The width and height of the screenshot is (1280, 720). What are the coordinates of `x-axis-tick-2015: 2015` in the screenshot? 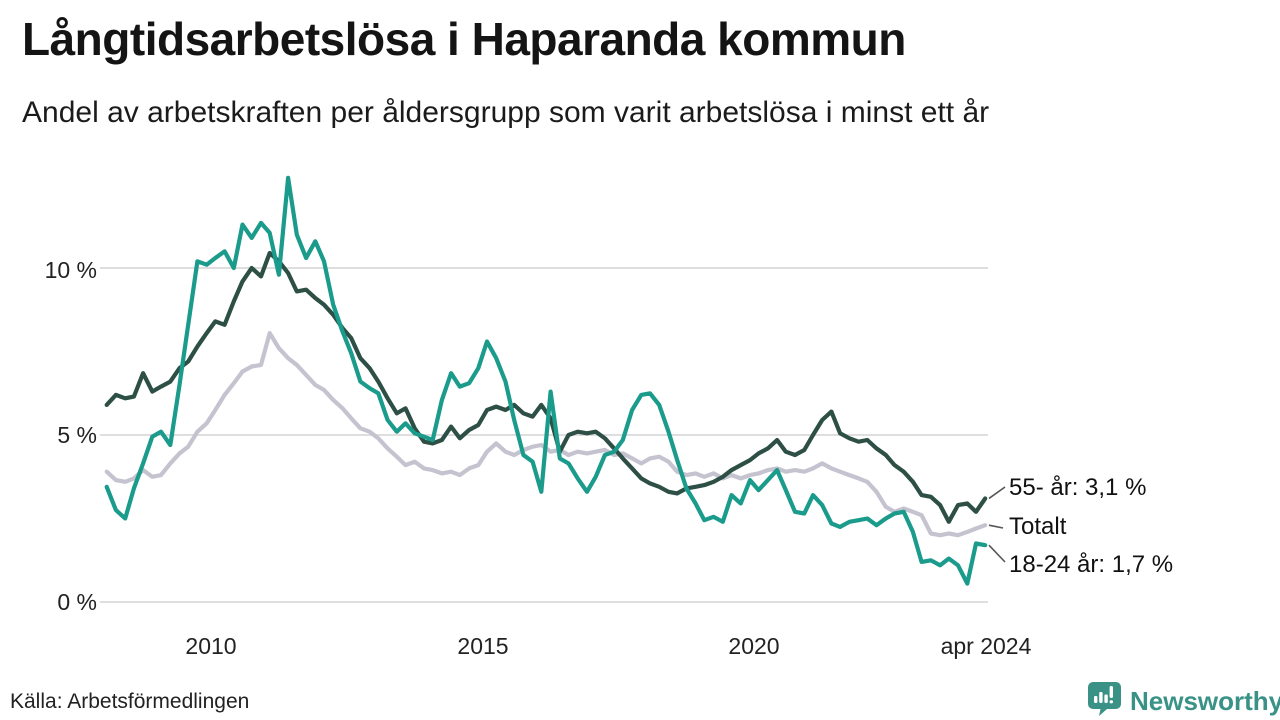 It's located at (483, 646).